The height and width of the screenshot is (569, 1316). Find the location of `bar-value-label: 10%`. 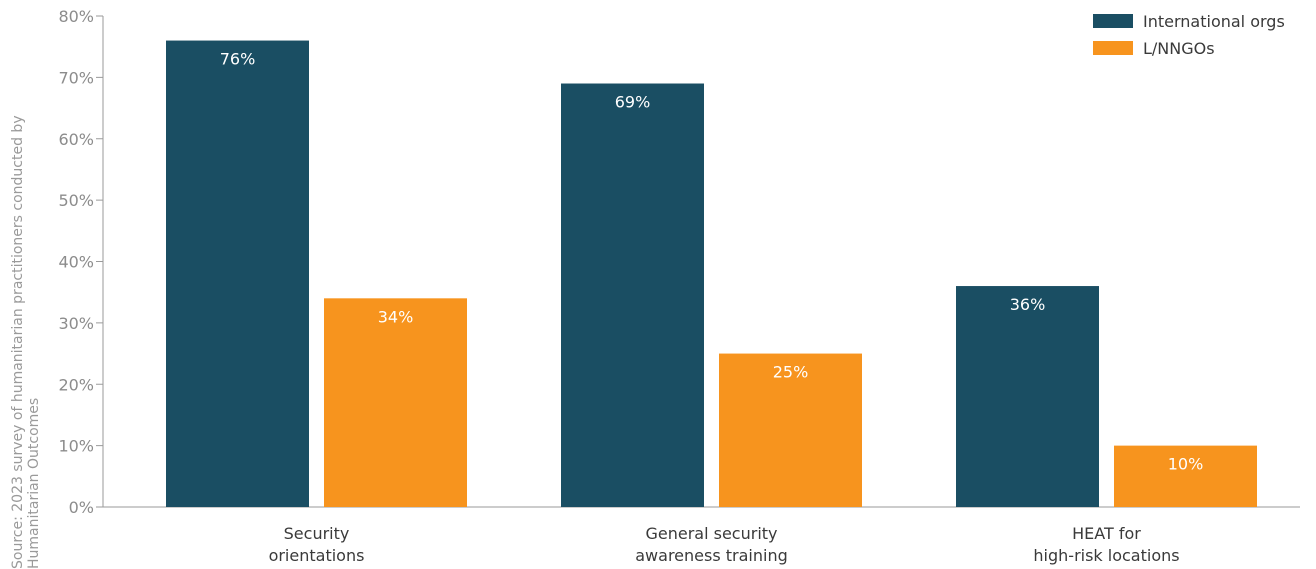

bar-value-label: 10% is located at coordinates (1186, 464).